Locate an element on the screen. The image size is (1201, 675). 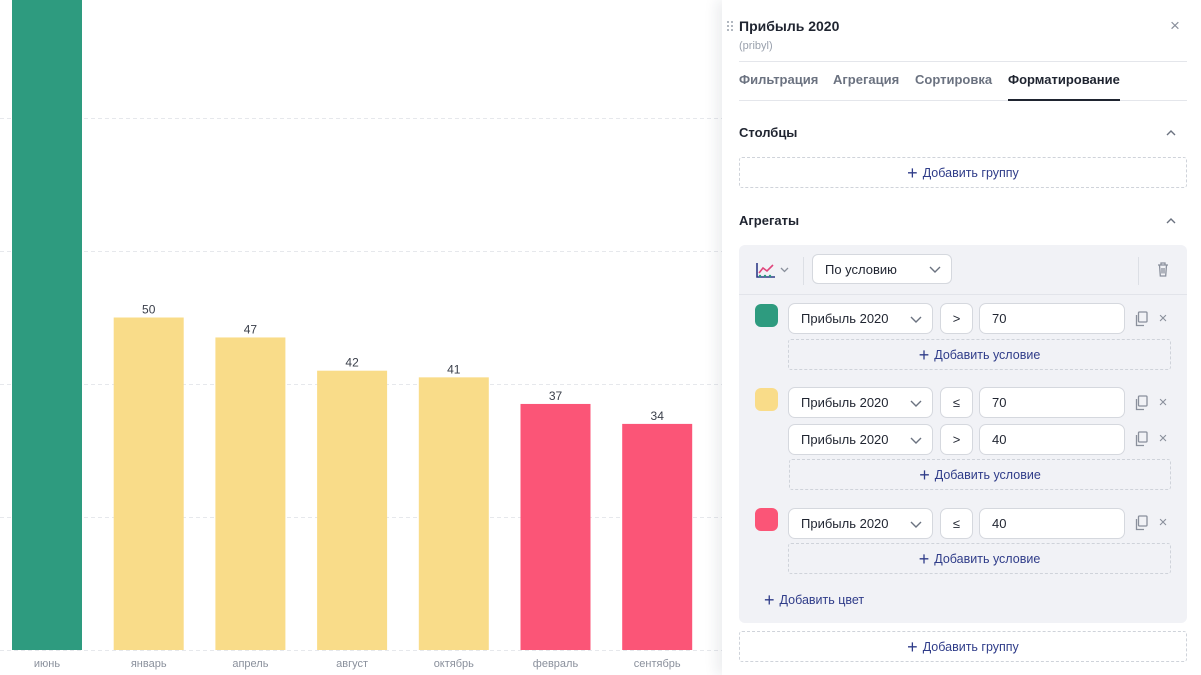
columns-add-group-button: + Добавить группу is located at coordinates (963, 172).